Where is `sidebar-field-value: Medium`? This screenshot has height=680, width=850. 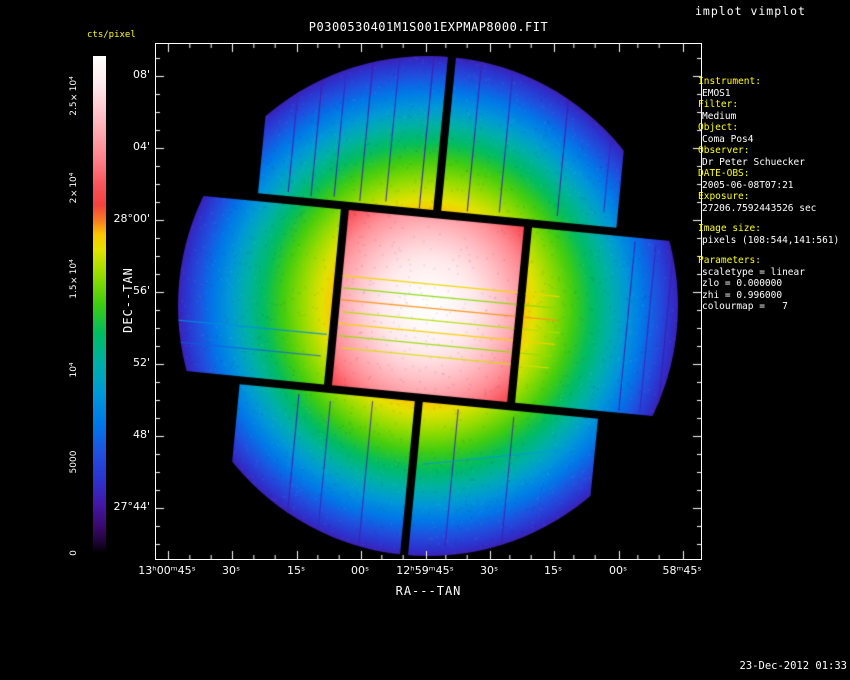
sidebar-field-value: Medium is located at coordinates (719, 116).